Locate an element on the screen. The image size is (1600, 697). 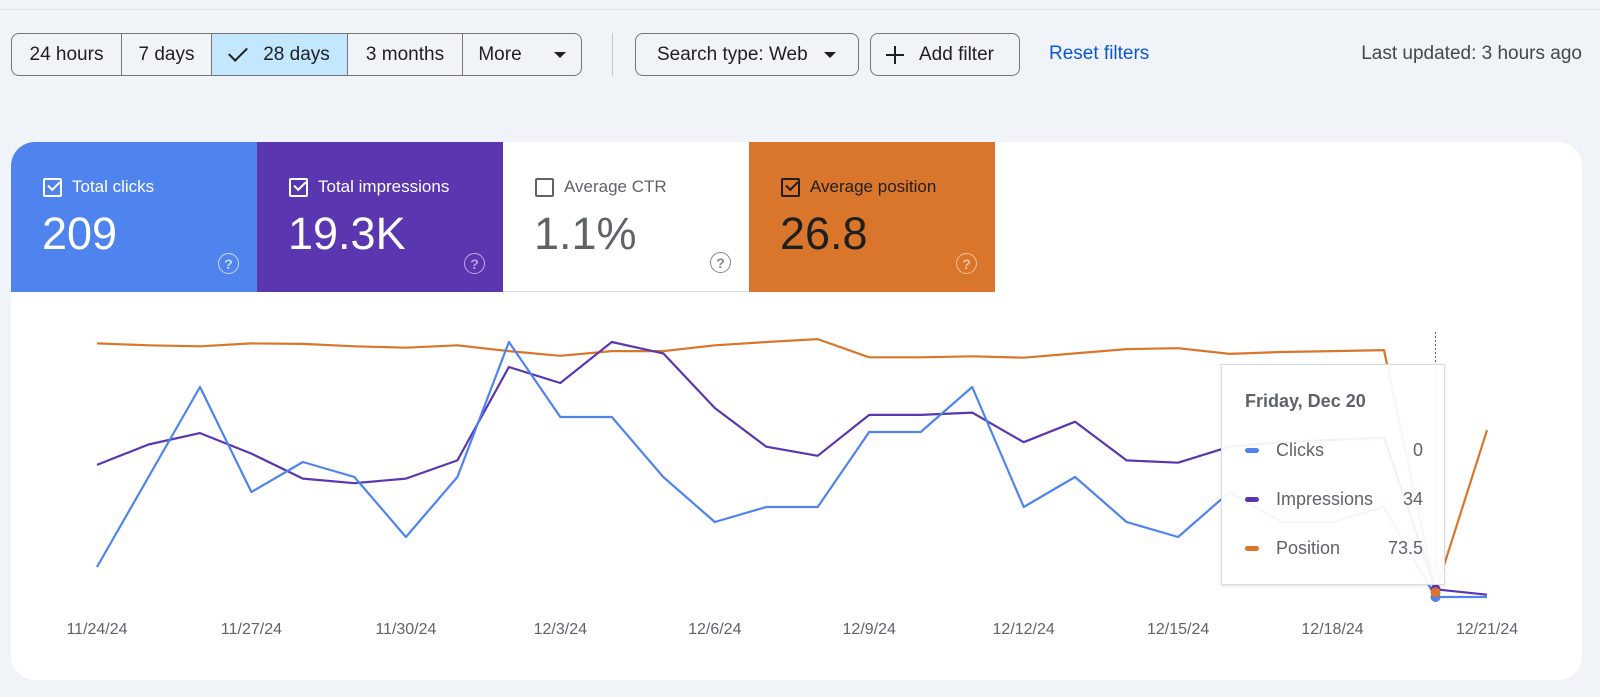
tooltip-row-value: 0 is located at coordinates (1417, 449).